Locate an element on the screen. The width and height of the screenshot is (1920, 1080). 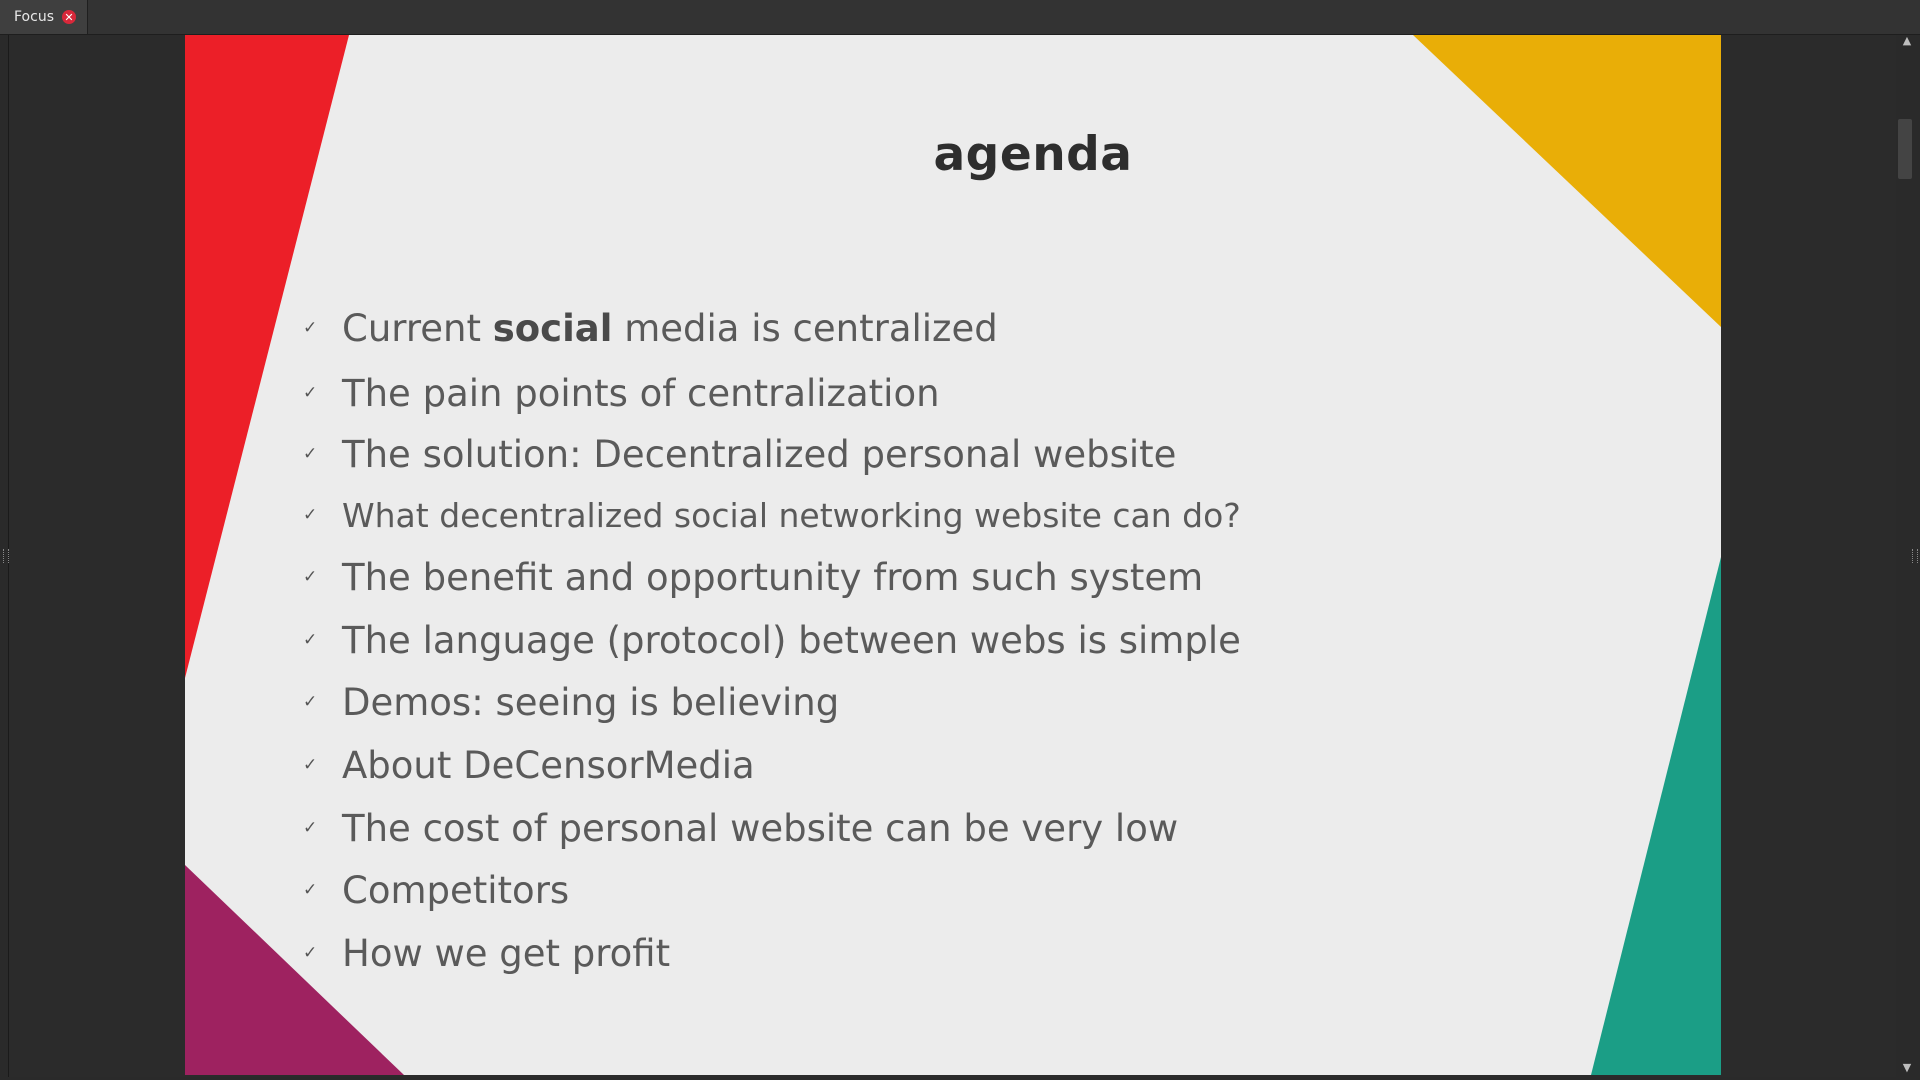
slide-title: agenda is located at coordinates (1033, 154).